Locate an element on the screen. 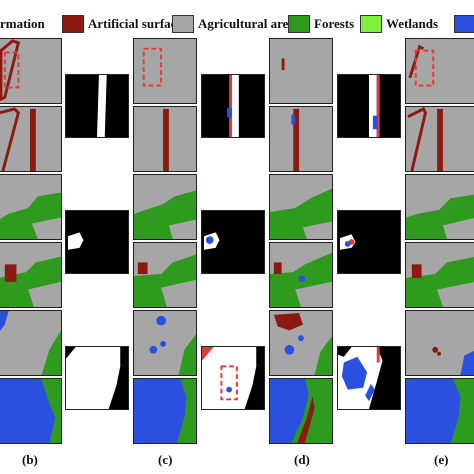 Image resolution: width=474 pixels, height=474 pixels. legend-item-forests: Forests is located at coordinates (321, 24).